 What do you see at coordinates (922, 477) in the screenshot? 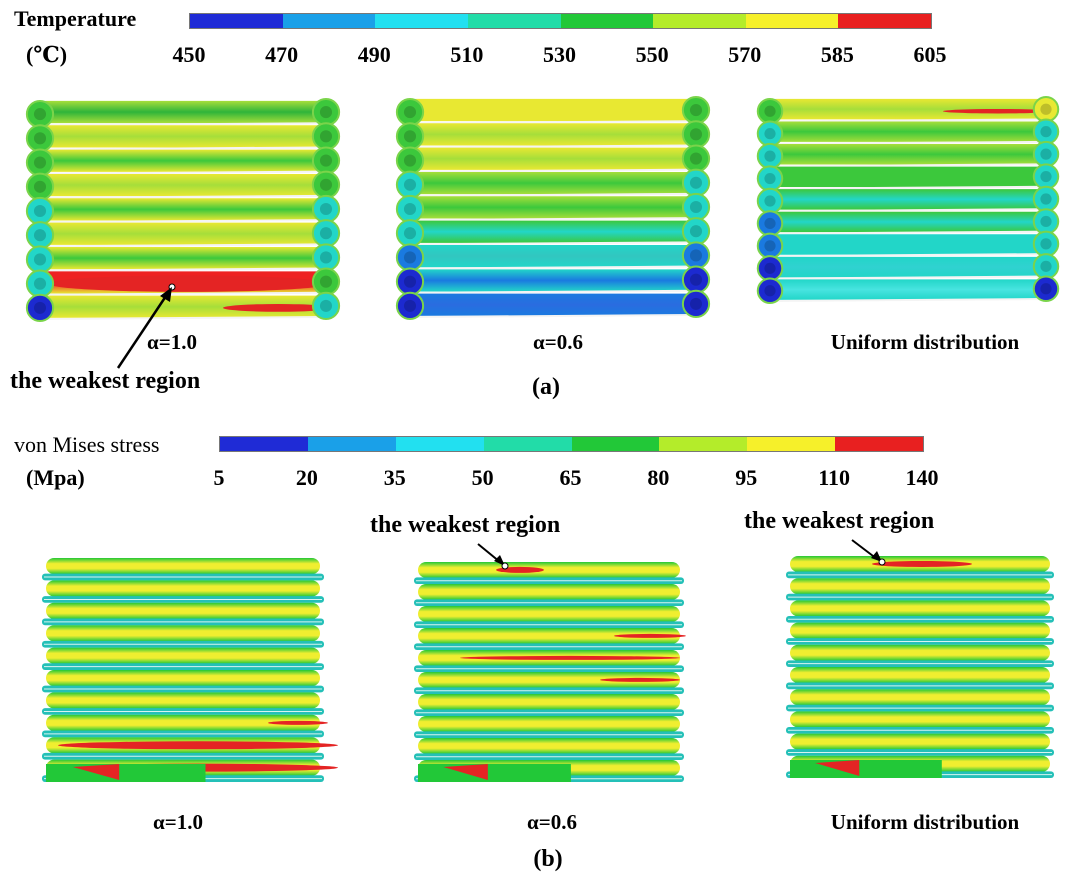
I see `colorbar-tick-label: 140` at bounding box center [922, 477].